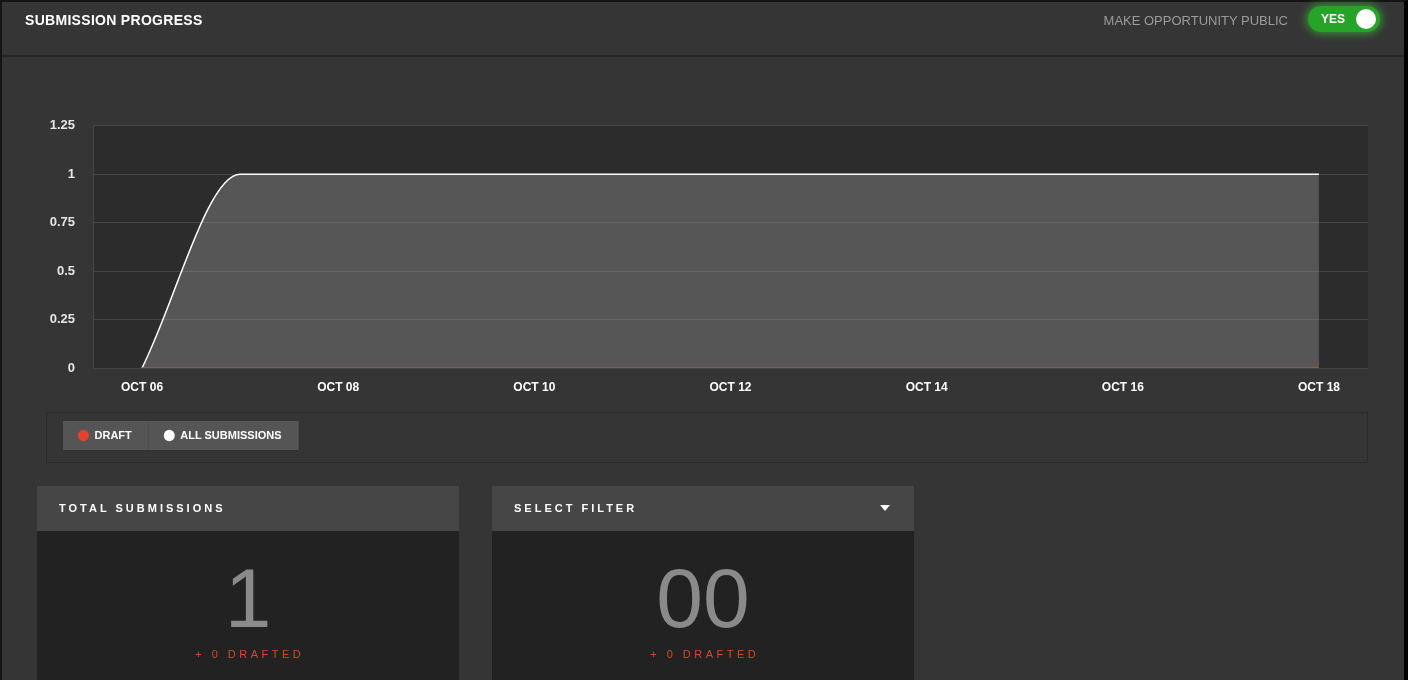  I want to click on legend-label: ALL SUBMISSIONS, so click(231, 434).